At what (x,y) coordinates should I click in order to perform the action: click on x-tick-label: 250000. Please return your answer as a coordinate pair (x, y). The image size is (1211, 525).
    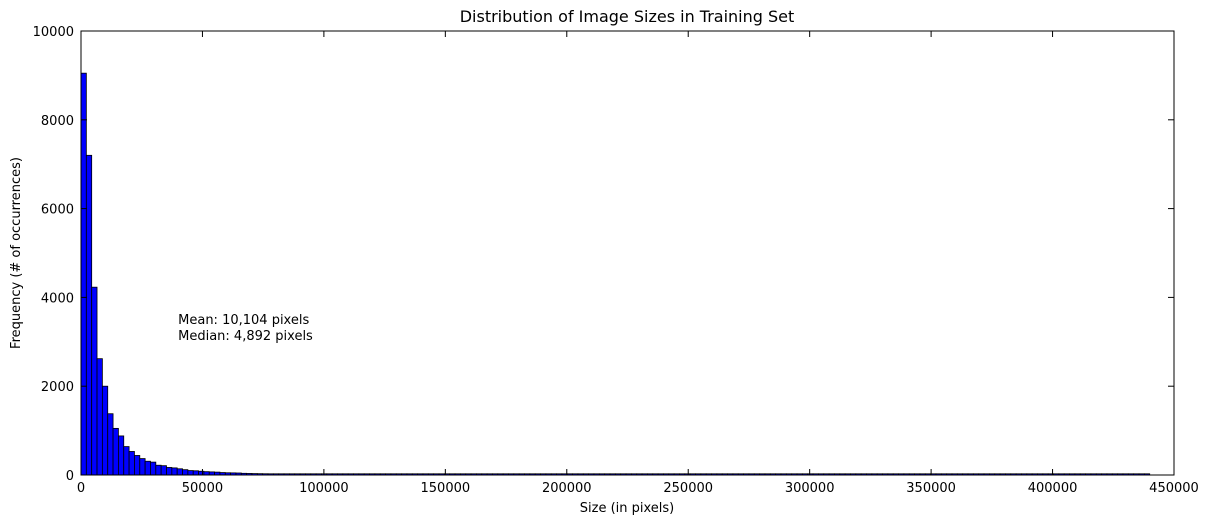
    Looking at the image, I should click on (688, 488).